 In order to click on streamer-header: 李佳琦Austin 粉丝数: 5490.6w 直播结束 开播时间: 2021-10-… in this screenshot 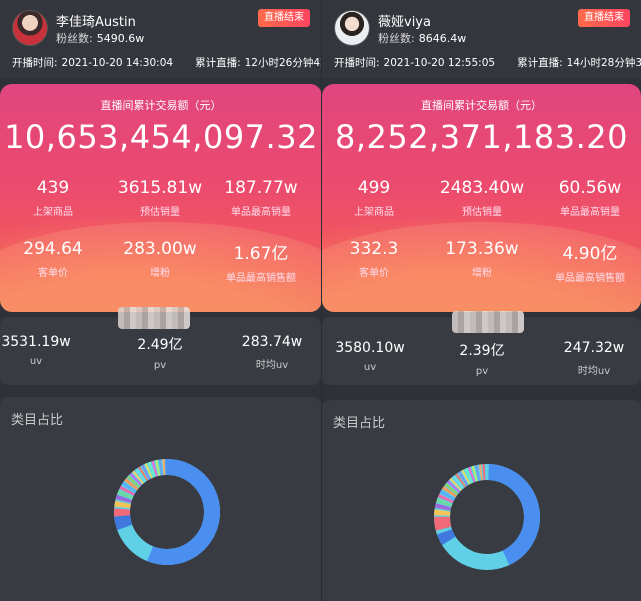, I will do `click(160, 39)`.